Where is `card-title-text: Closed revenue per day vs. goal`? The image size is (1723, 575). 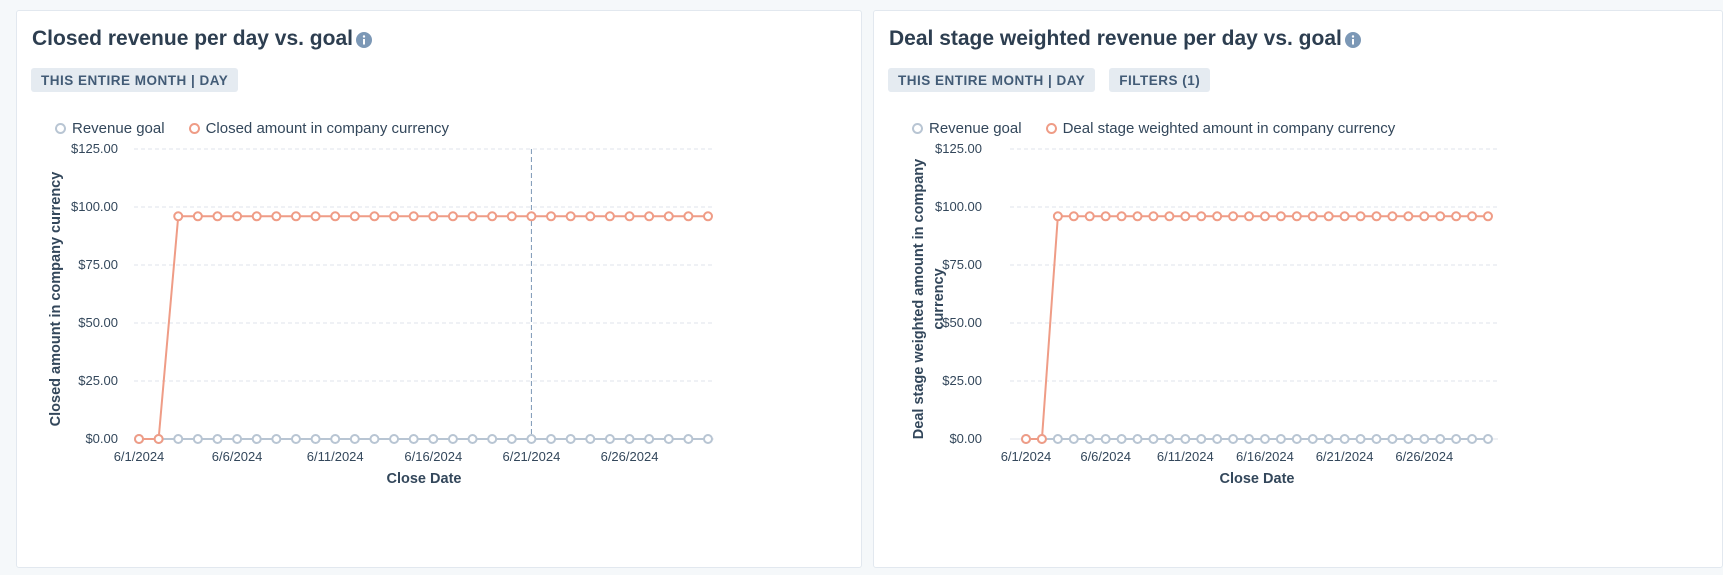
card-title-text: Closed revenue per day vs. goal is located at coordinates (192, 38).